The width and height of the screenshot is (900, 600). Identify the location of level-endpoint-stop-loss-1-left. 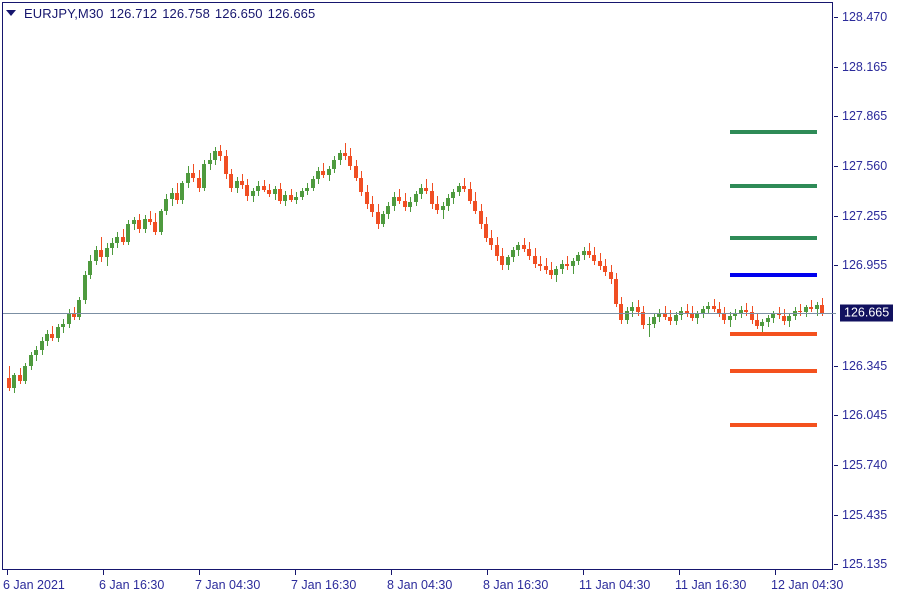
(731, 333).